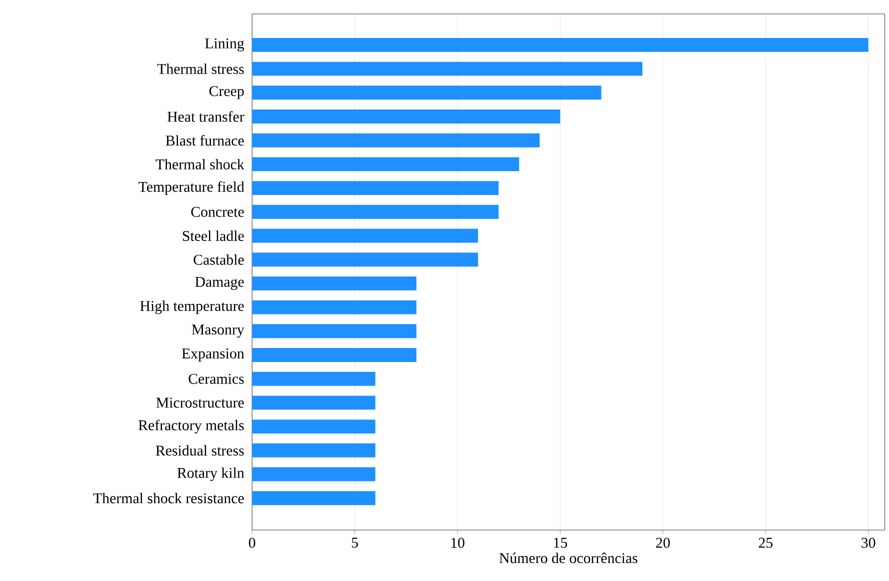 The image size is (889, 581). Describe the element at coordinates (219, 283) in the screenshot. I see `y-tick-label: Damage` at that location.